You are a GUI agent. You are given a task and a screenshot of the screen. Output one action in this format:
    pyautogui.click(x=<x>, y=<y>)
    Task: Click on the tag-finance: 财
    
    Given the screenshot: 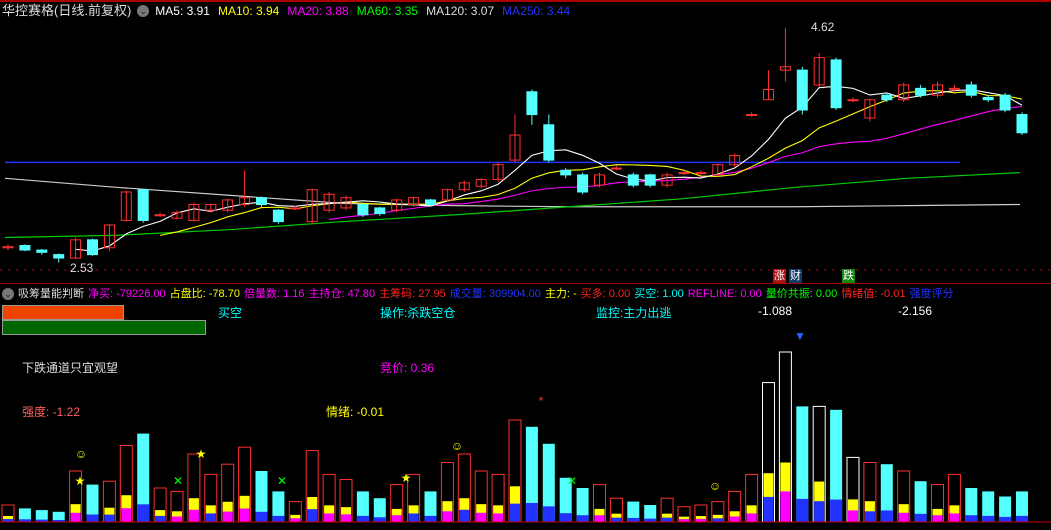 What is the action you would take?
    pyautogui.click(x=795, y=276)
    